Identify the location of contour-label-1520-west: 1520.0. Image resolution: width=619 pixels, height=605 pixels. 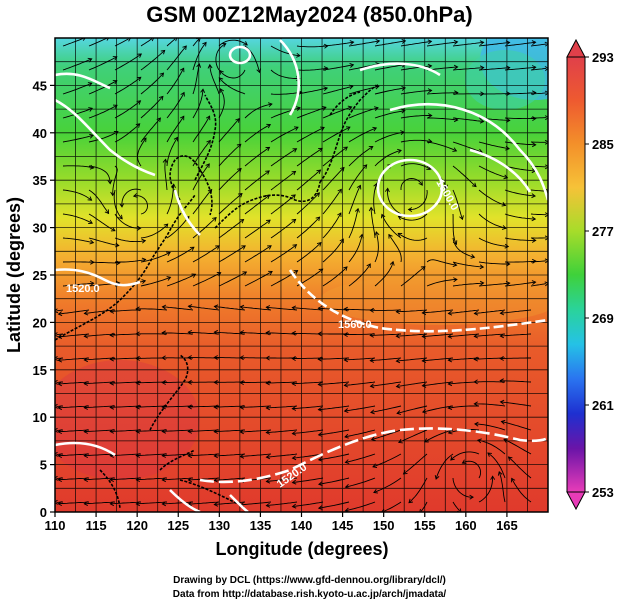
(83, 289).